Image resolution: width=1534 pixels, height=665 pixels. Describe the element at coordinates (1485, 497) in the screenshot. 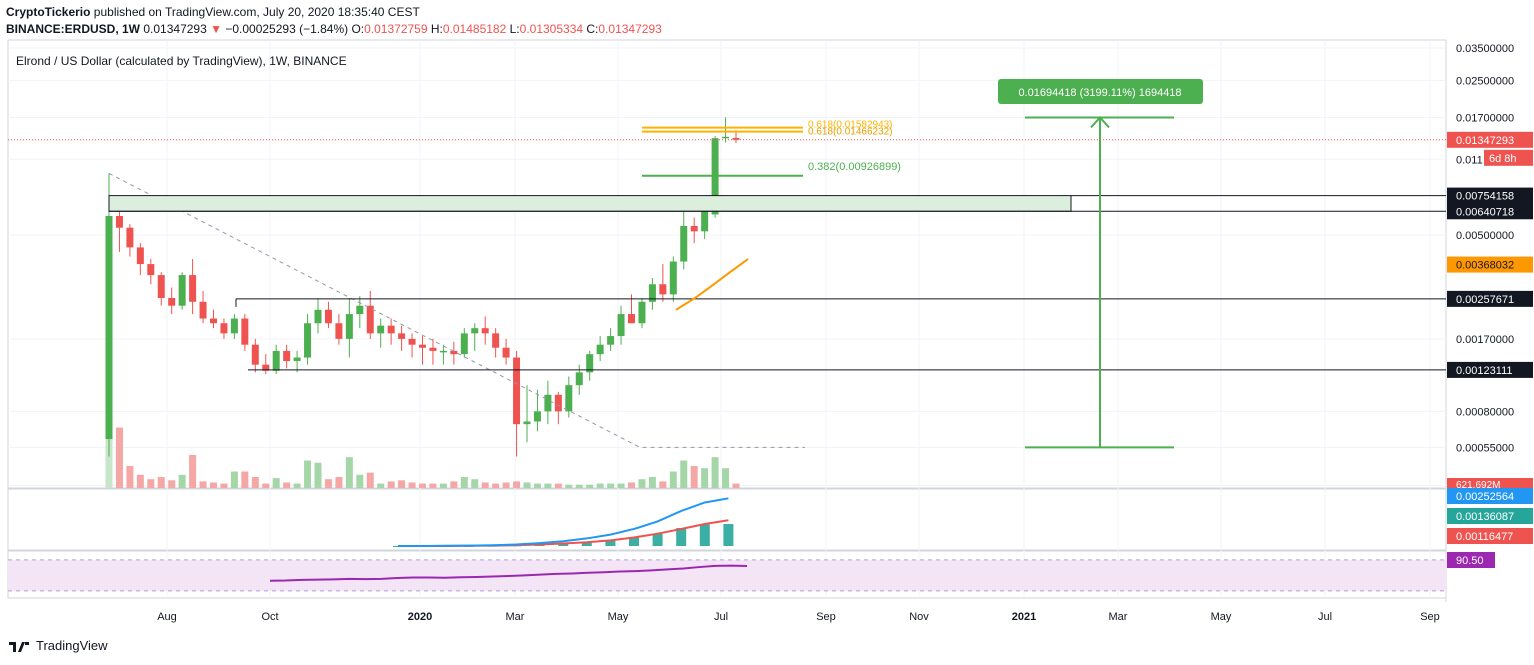

I see `macd-value-label: 0.00252564` at that location.